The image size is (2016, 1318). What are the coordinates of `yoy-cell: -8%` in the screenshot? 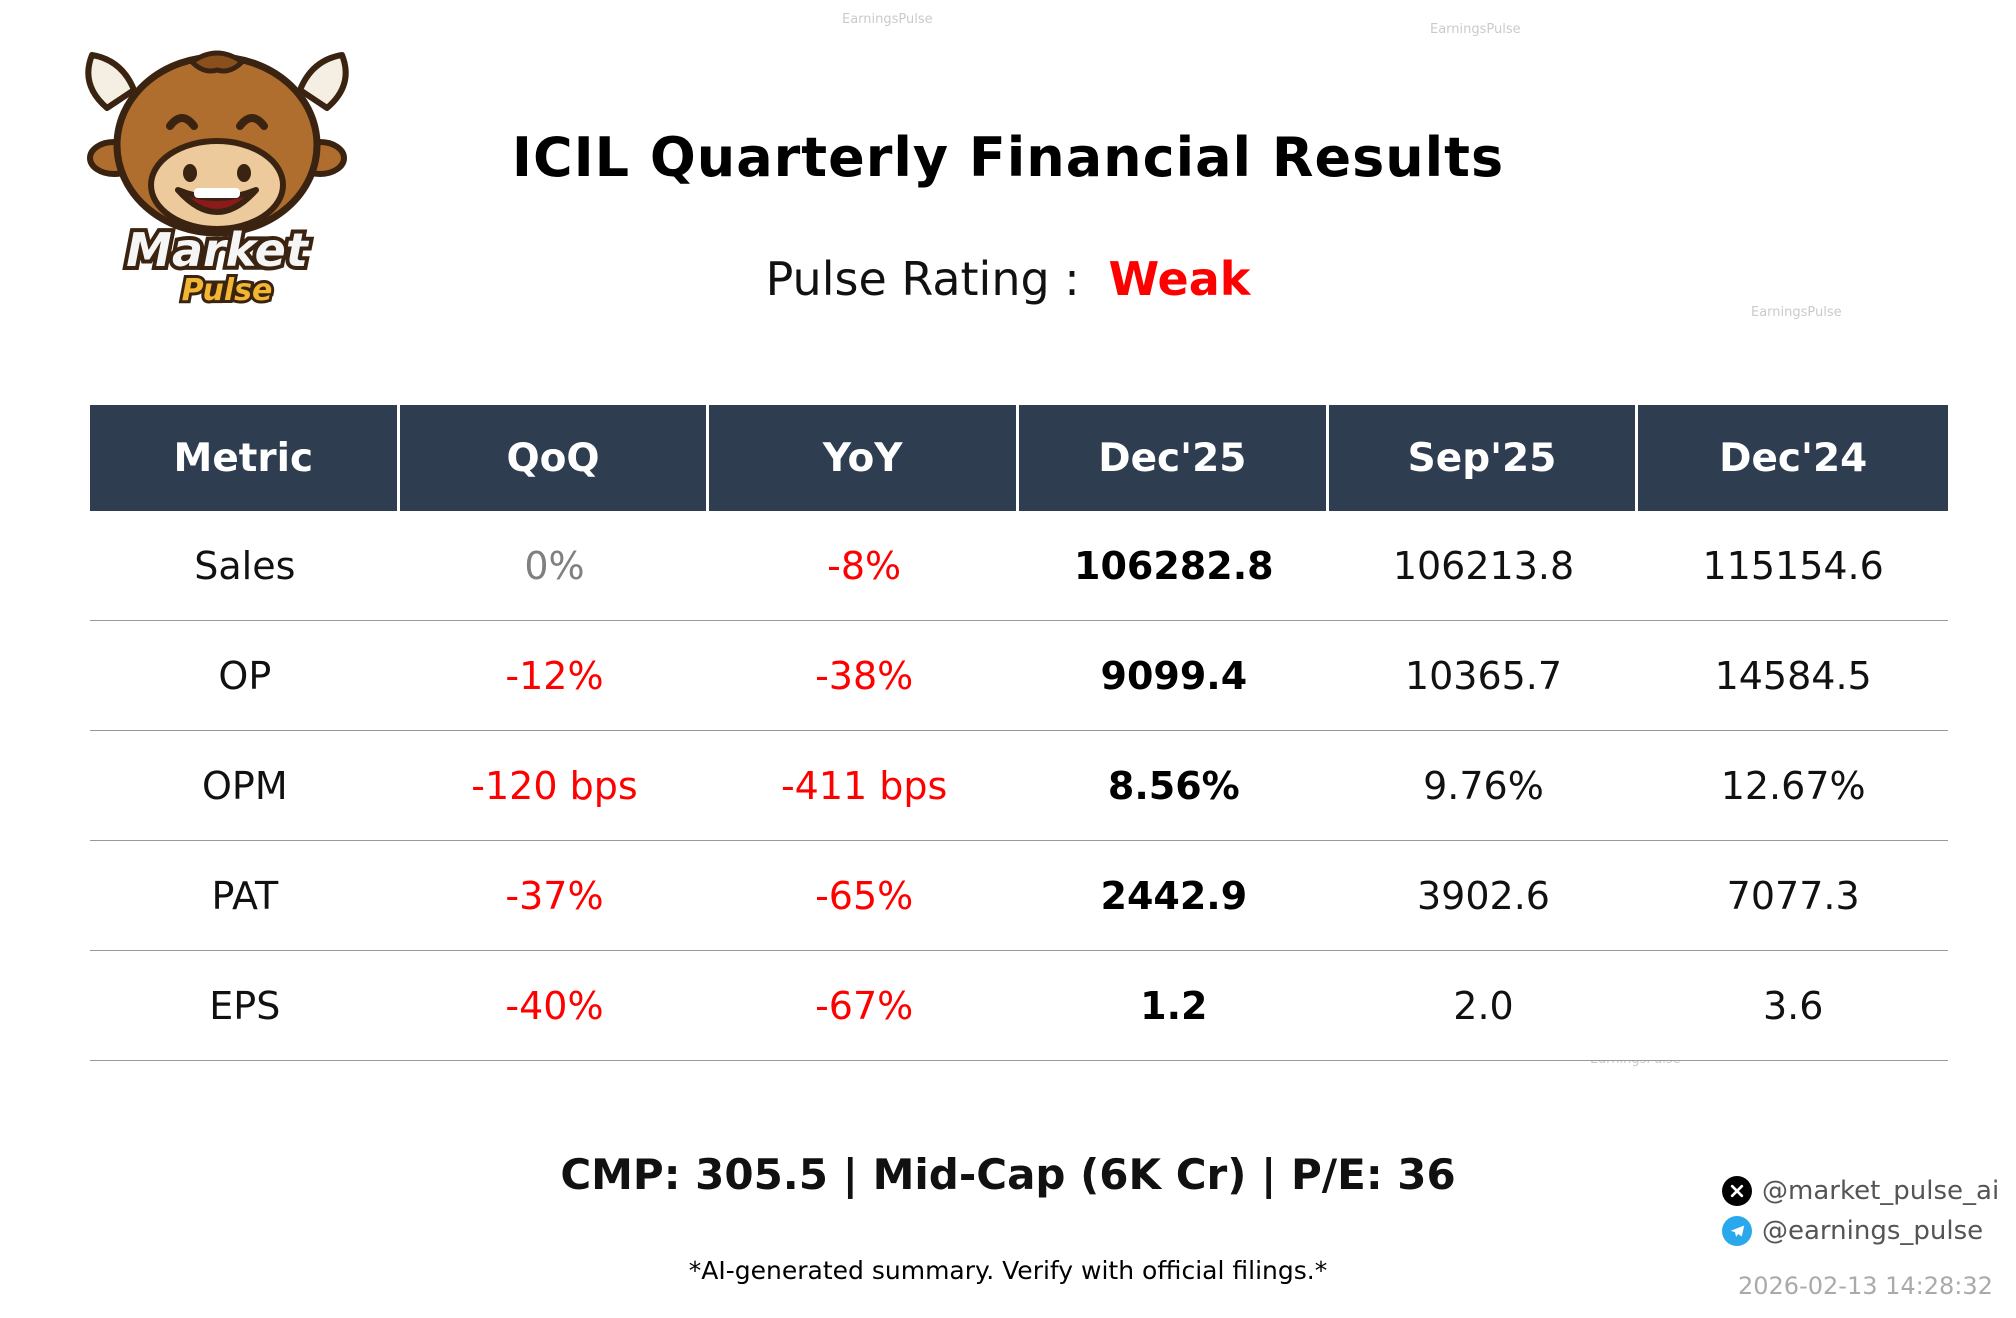 It's located at (864, 565).